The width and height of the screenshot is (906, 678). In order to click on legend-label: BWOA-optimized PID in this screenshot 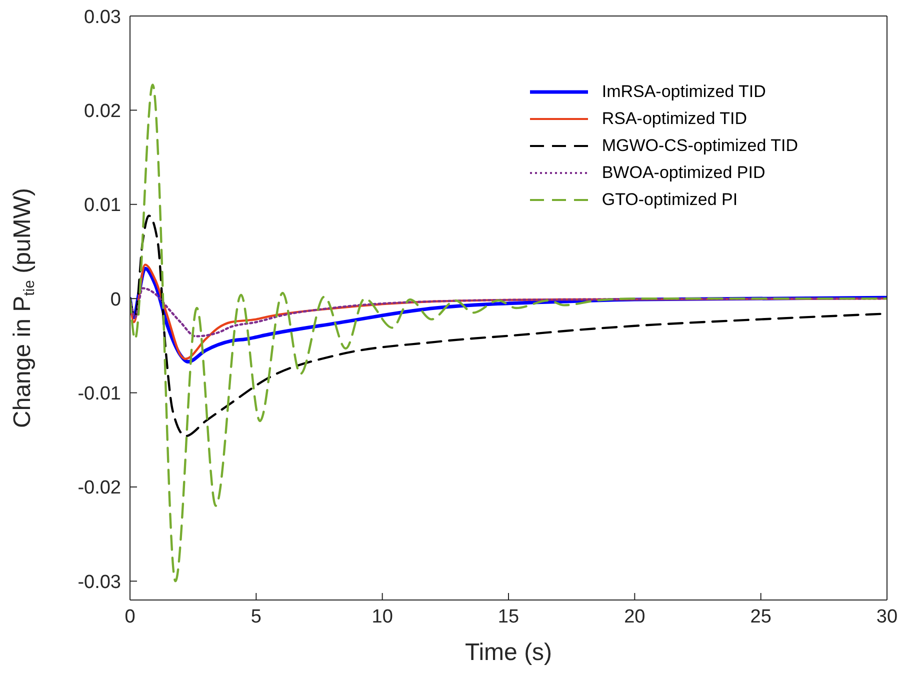, I will do `click(684, 172)`.